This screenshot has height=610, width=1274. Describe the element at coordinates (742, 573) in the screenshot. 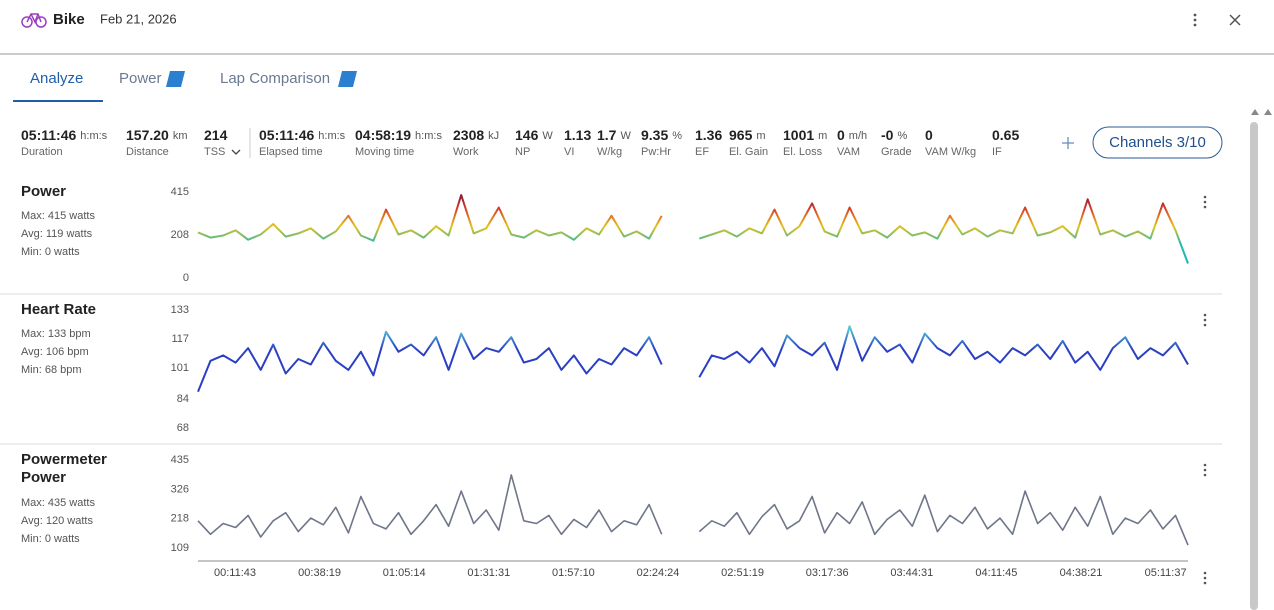

I see `x-tick-label: 02:51:19` at that location.